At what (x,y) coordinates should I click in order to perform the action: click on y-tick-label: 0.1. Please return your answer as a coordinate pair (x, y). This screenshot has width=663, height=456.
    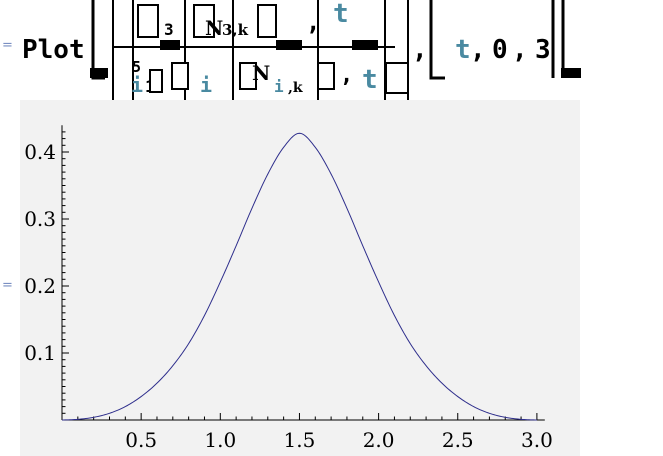
    Looking at the image, I should click on (40, 353).